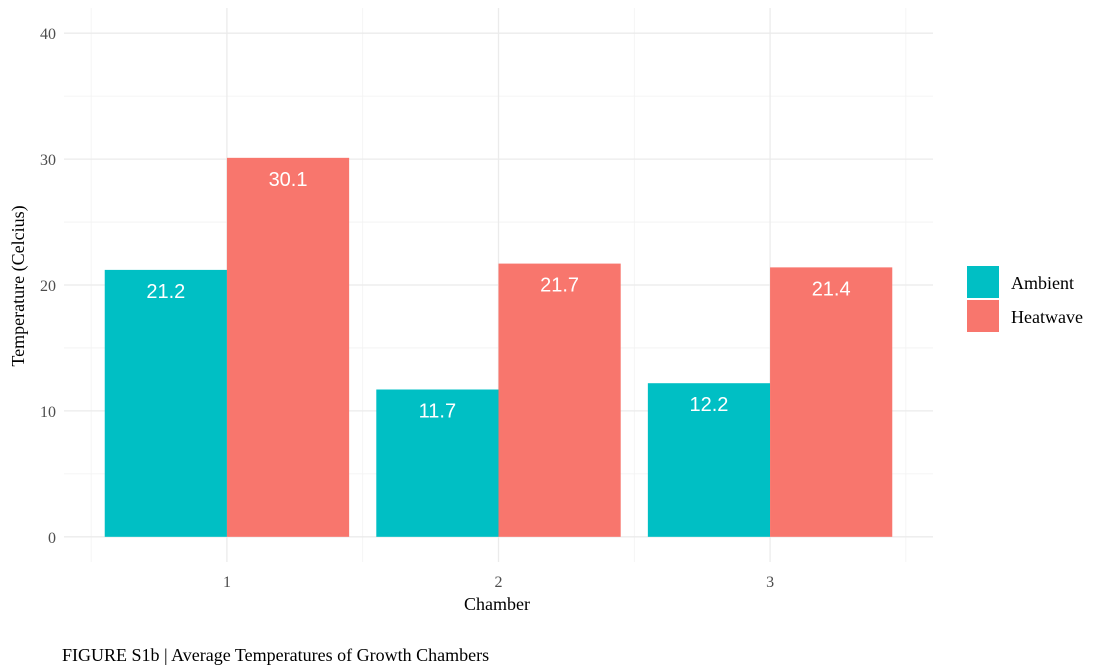  I want to click on legend-key-ambient, so click(983, 282).